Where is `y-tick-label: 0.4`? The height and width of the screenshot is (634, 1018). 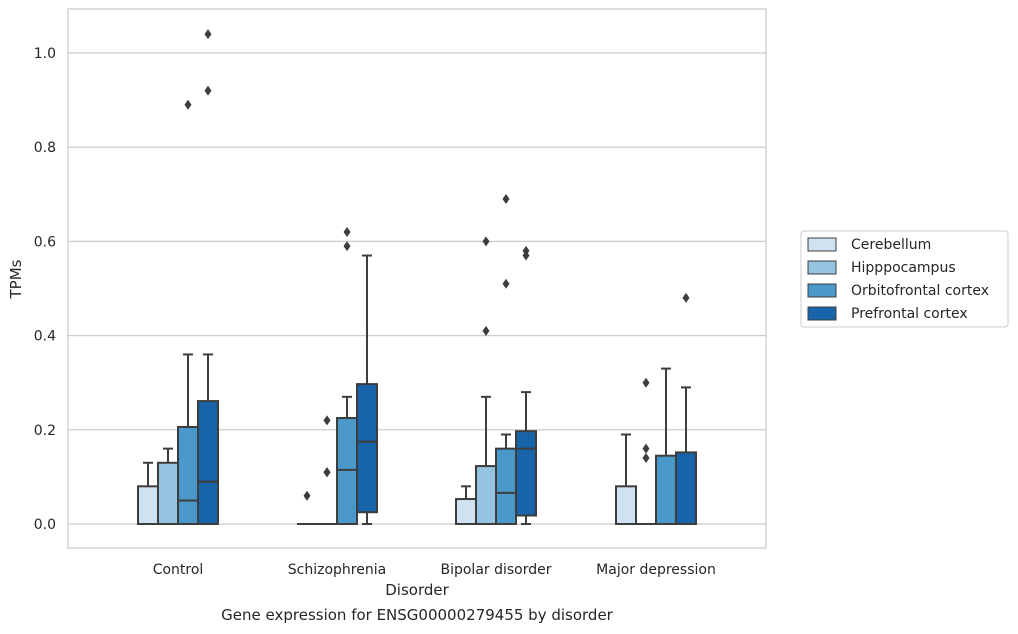
y-tick-label: 0.4 is located at coordinates (45, 337).